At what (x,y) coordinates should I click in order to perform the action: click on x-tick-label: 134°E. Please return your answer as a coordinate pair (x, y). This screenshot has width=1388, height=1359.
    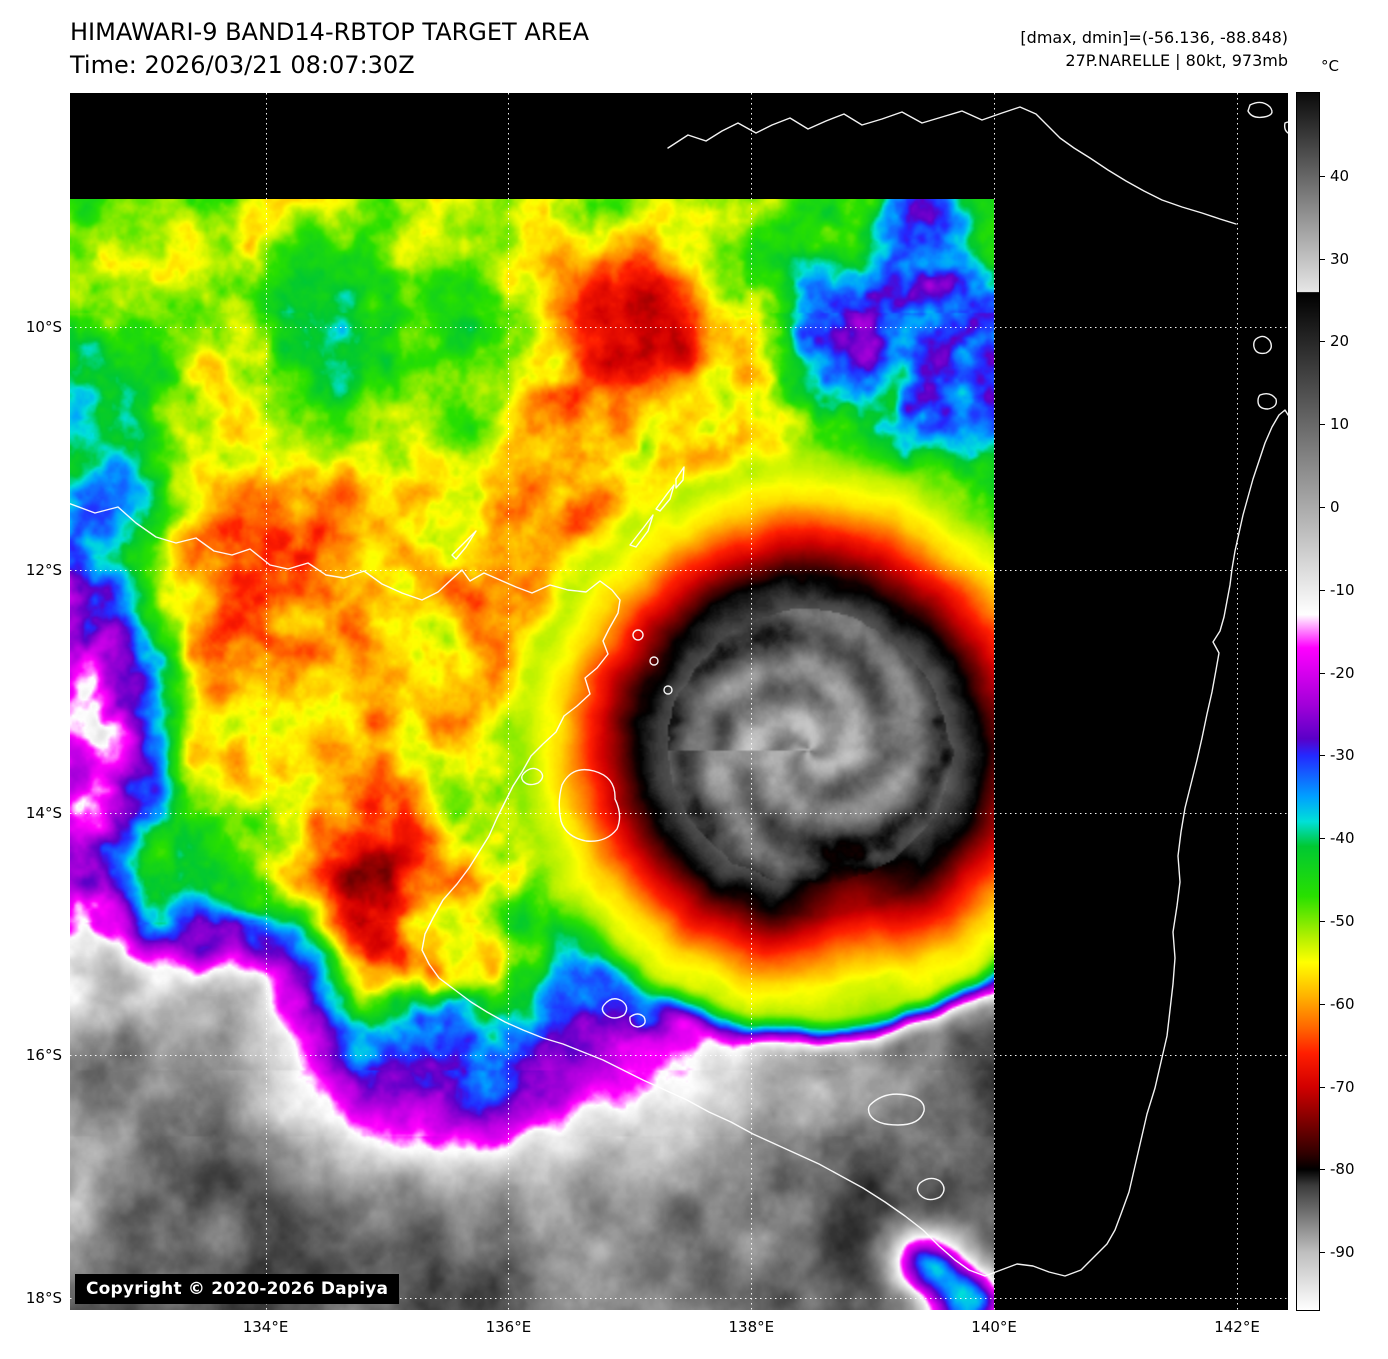
    Looking at the image, I should click on (265, 1327).